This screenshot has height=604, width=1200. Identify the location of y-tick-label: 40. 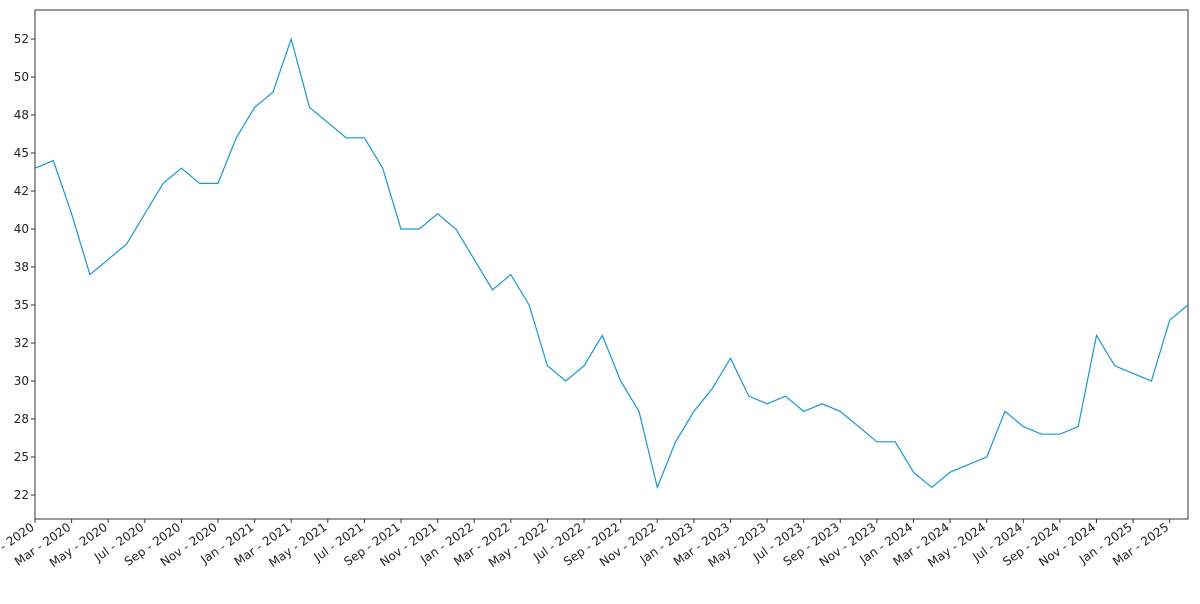
(21, 229).